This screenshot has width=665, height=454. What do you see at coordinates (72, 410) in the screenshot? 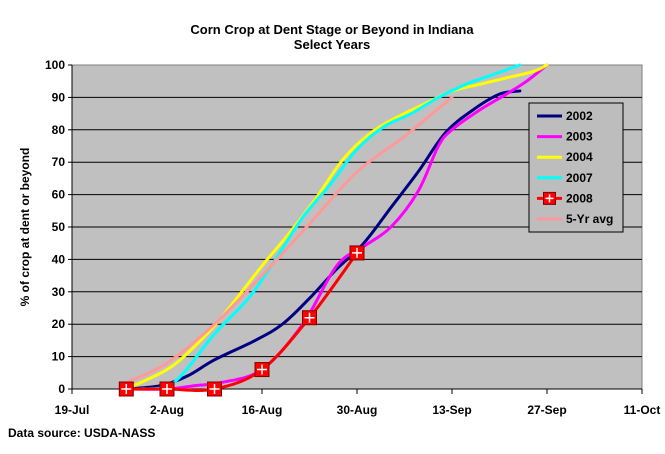
I see `x-tick-label: 19-Jul` at bounding box center [72, 410].